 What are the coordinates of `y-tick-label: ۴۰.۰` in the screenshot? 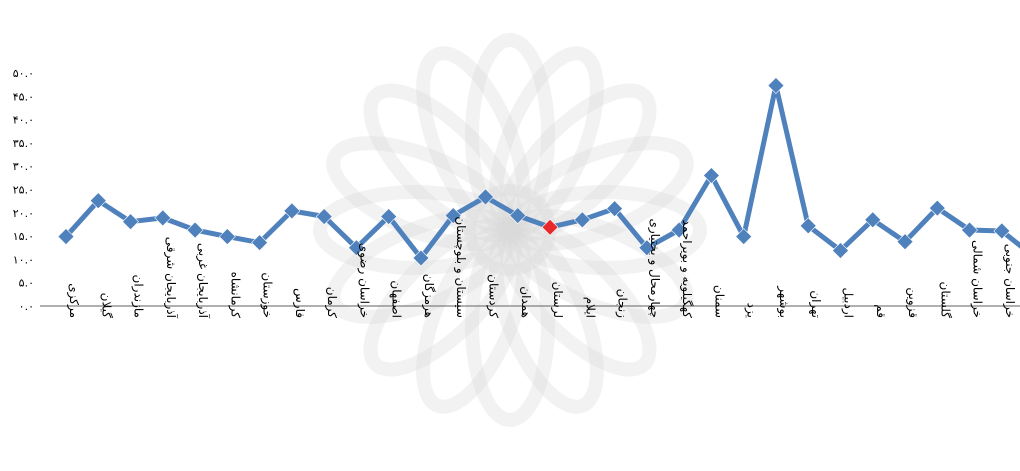 It's located at (23, 120).